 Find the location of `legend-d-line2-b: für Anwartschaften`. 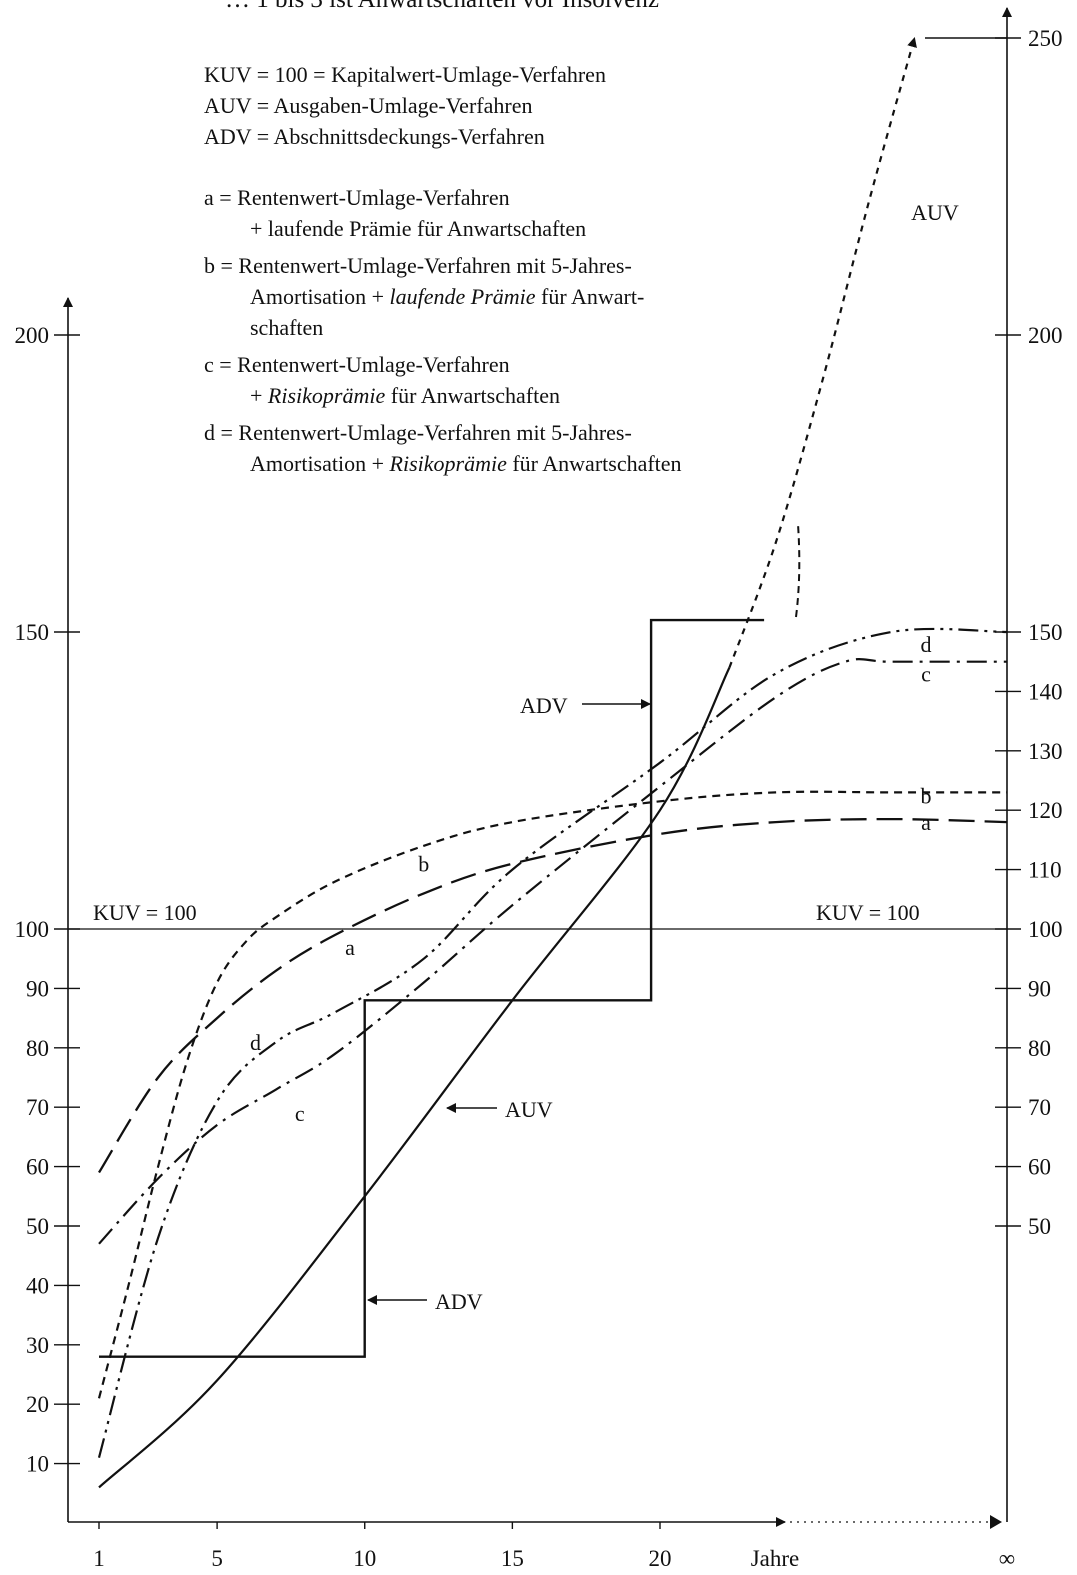

legend-d-line2-b: für Anwartschaften is located at coordinates (594, 463).